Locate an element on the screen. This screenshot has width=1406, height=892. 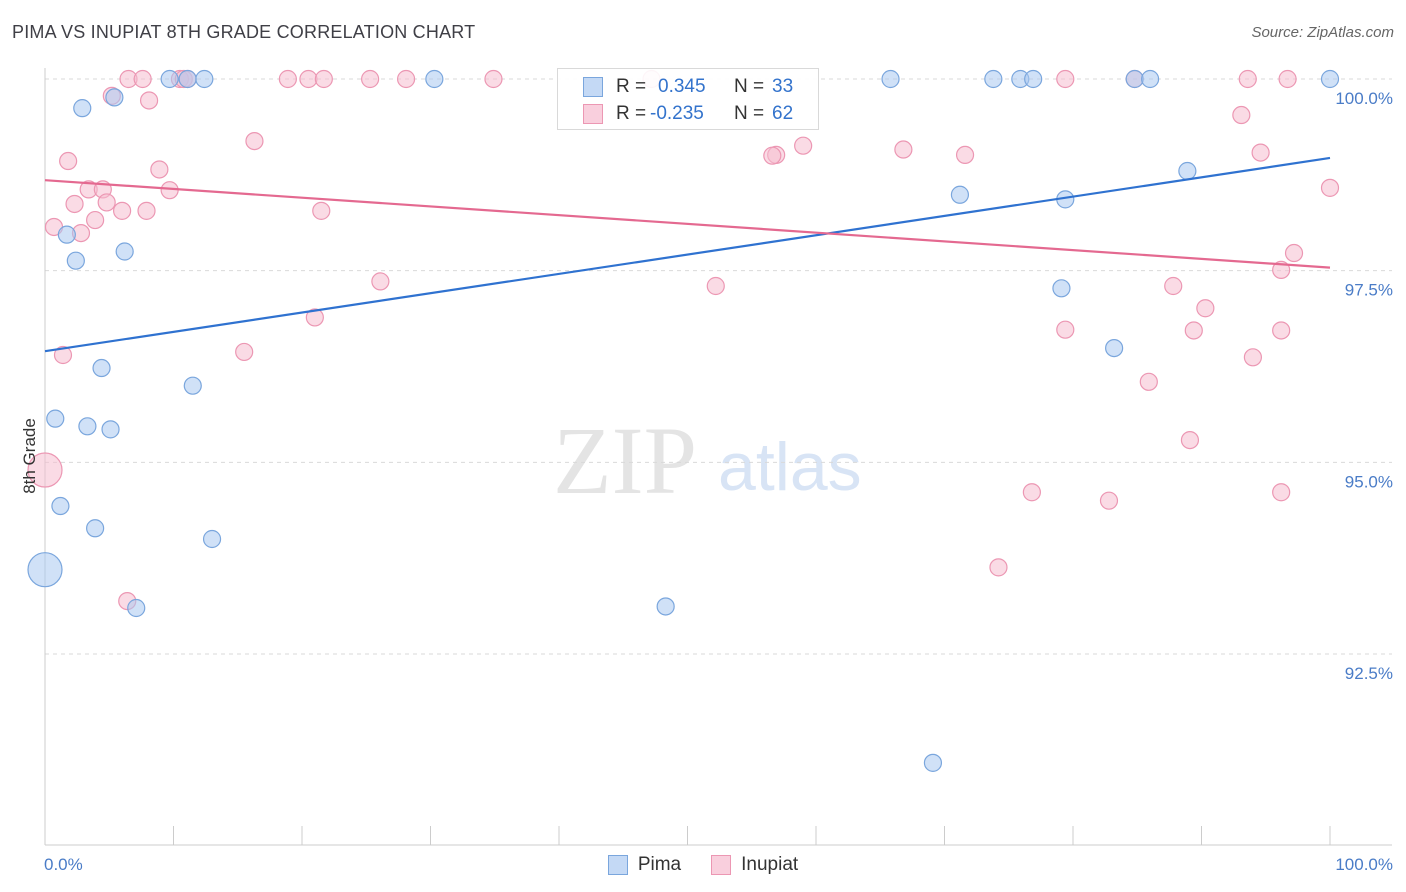
legend-label-pima: Pima is located at coordinates (659, 864).